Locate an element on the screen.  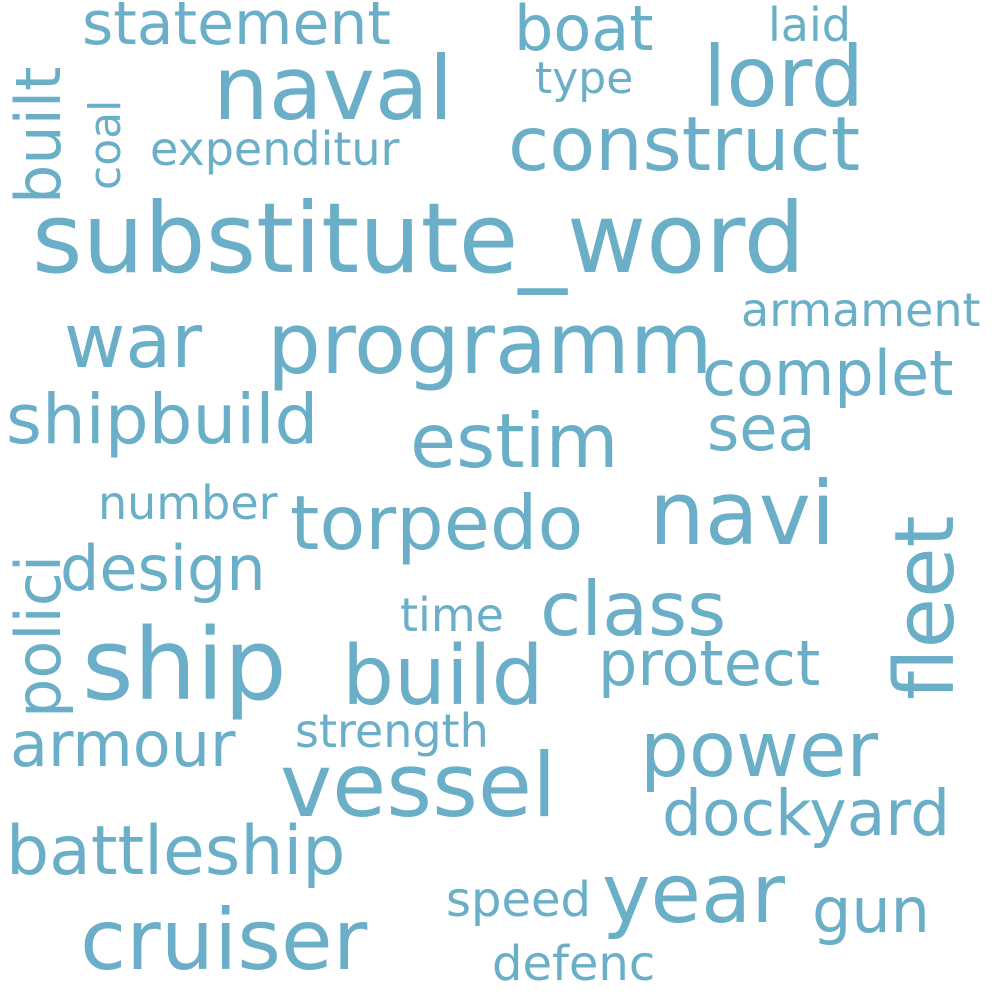
word-cruiser: cruiser is located at coordinates (224, 940).